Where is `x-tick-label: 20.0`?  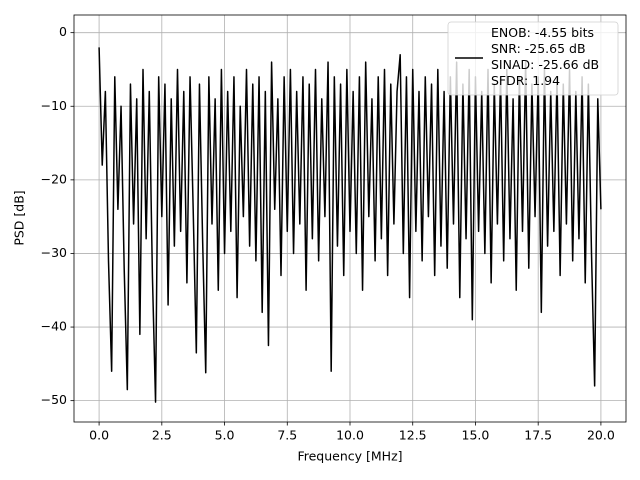 x-tick-label: 20.0 is located at coordinates (601, 435).